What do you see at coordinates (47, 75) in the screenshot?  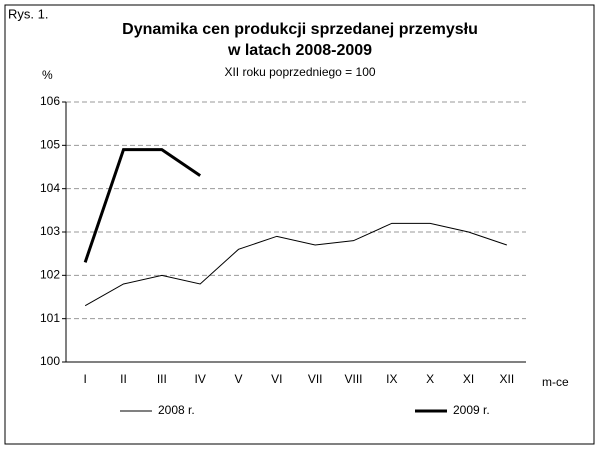 I see `y-axis-label: %` at bounding box center [47, 75].